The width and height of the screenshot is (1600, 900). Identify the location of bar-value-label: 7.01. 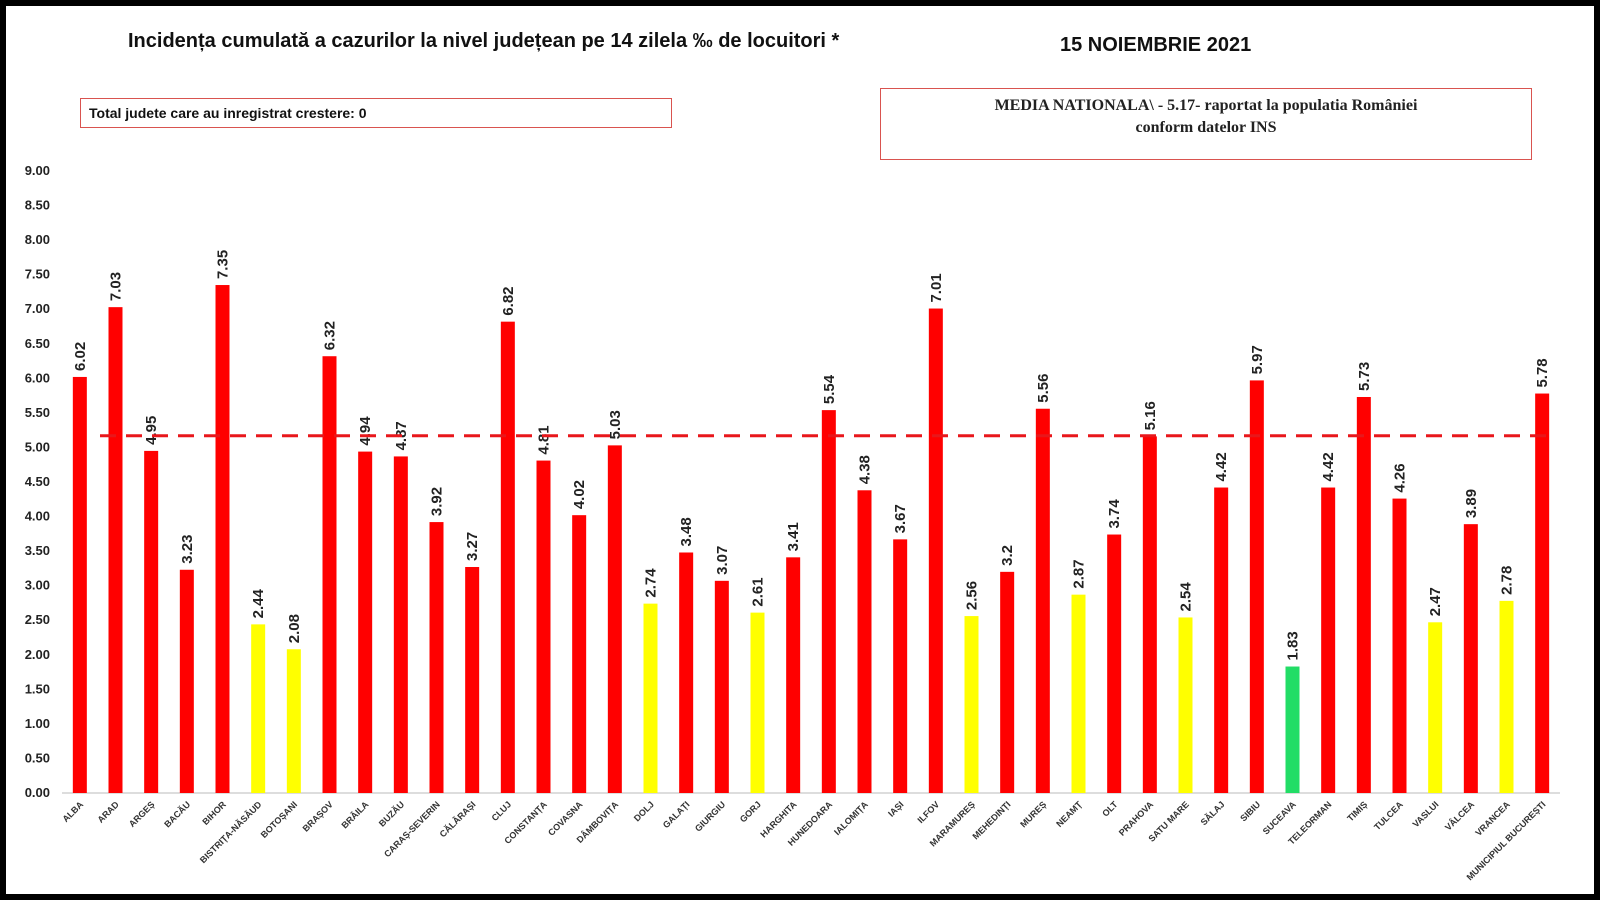
(936, 287).